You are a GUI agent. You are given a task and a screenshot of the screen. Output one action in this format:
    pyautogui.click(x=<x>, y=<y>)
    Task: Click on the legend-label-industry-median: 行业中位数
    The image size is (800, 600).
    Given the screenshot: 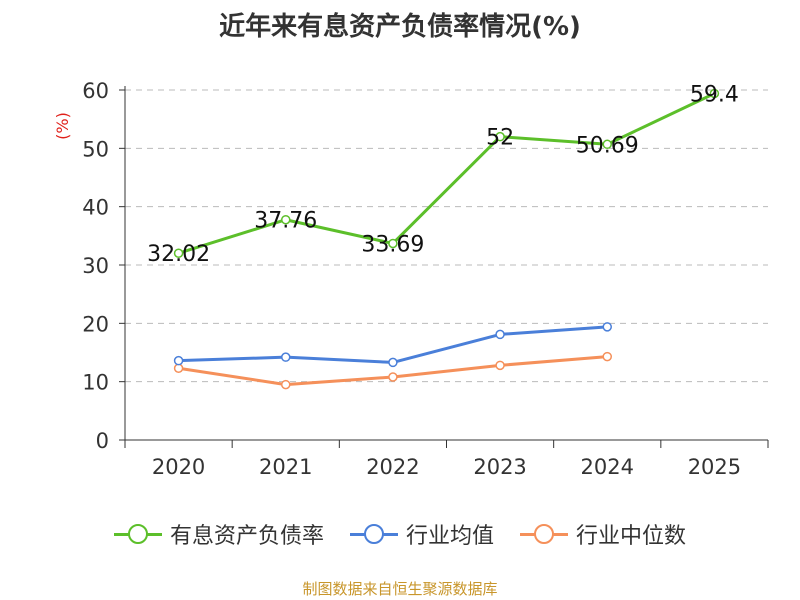 What is the action you would take?
    pyautogui.click(x=631, y=536)
    